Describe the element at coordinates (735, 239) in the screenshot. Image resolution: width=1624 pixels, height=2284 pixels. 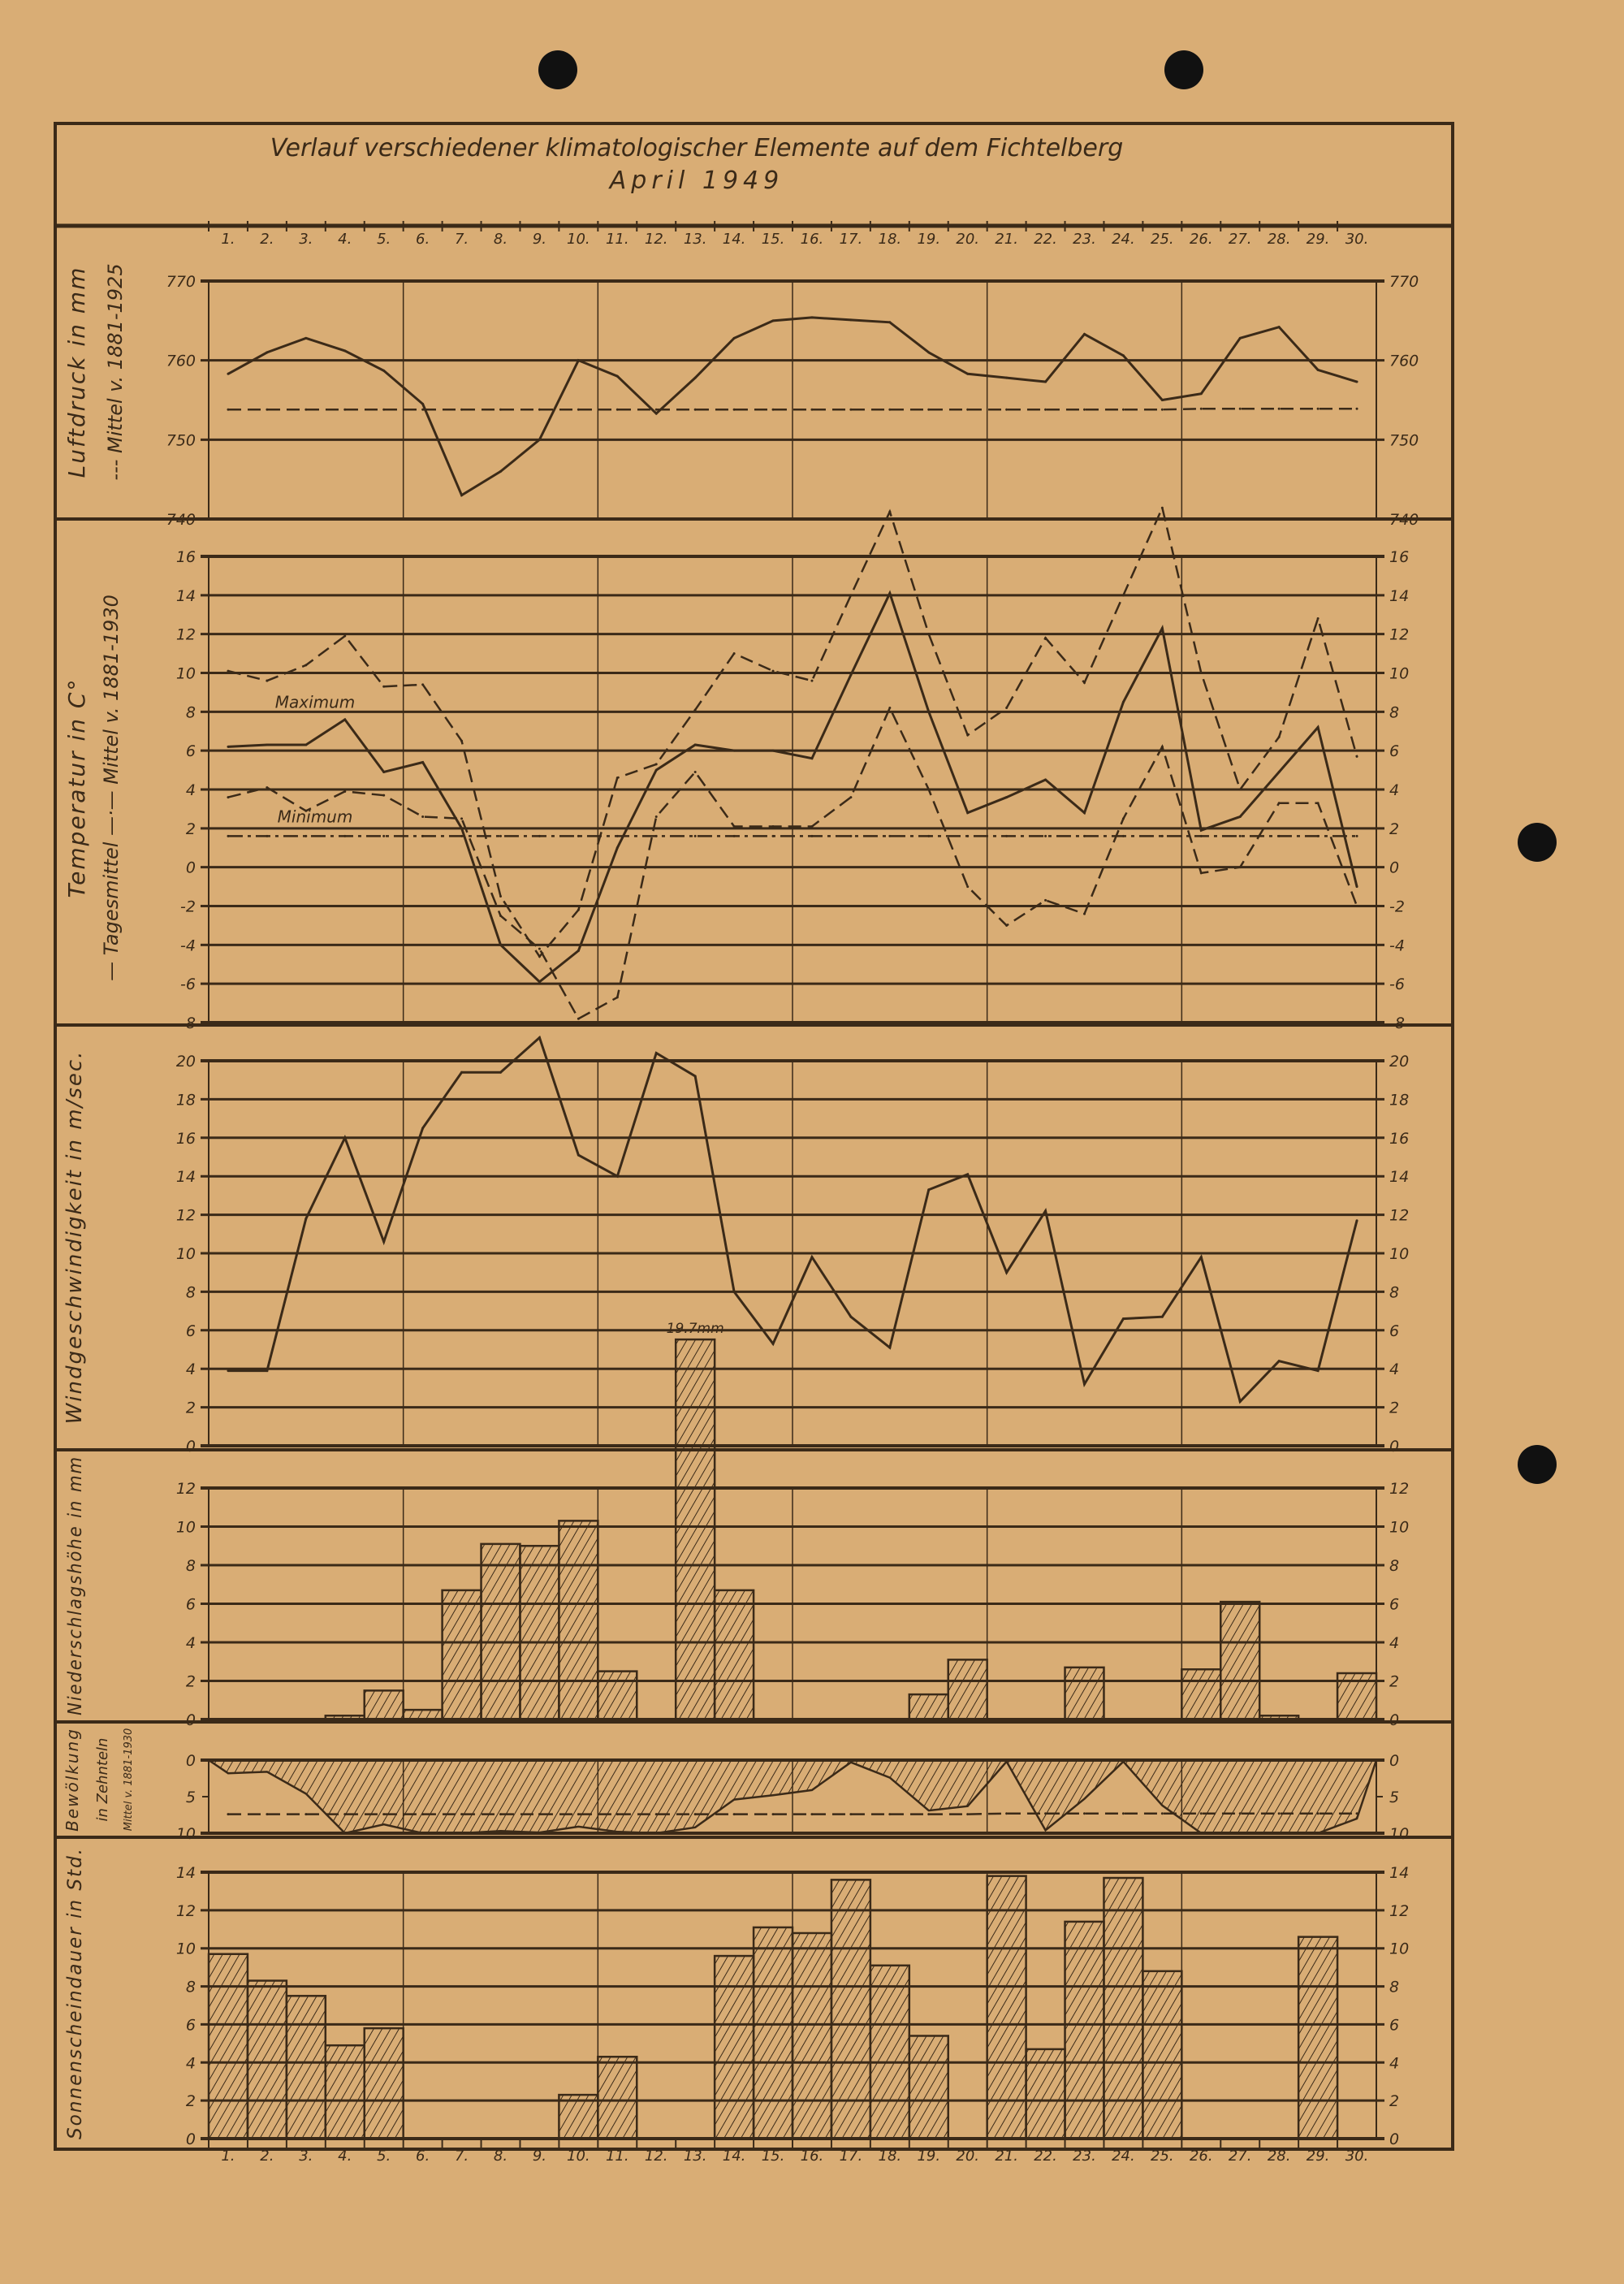
I see `day-label-top: 14.` at that location.